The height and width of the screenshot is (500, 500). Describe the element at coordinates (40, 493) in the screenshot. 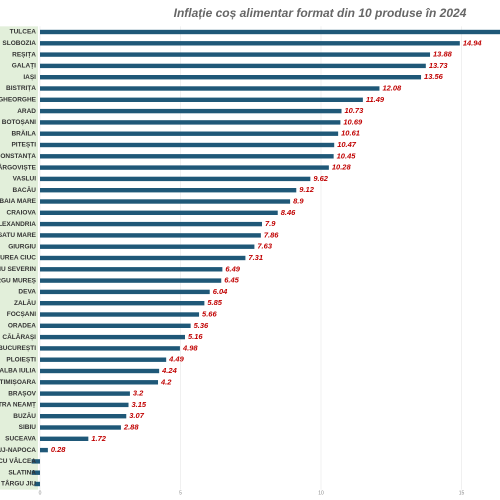

I see `x-tick-label: 0` at that location.